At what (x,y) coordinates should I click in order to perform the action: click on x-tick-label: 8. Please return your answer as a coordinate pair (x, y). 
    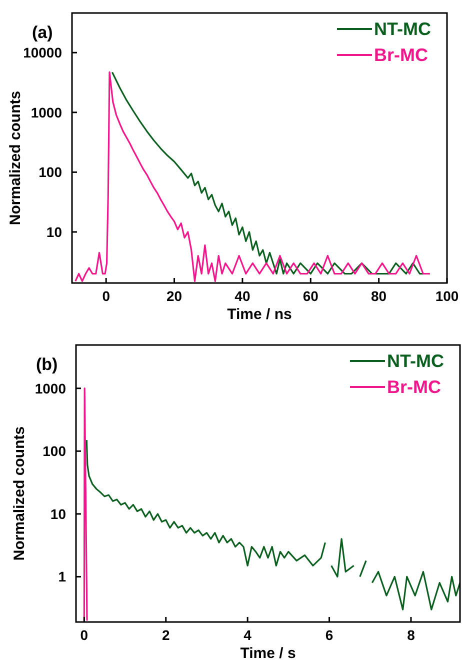
    Looking at the image, I should click on (411, 635).